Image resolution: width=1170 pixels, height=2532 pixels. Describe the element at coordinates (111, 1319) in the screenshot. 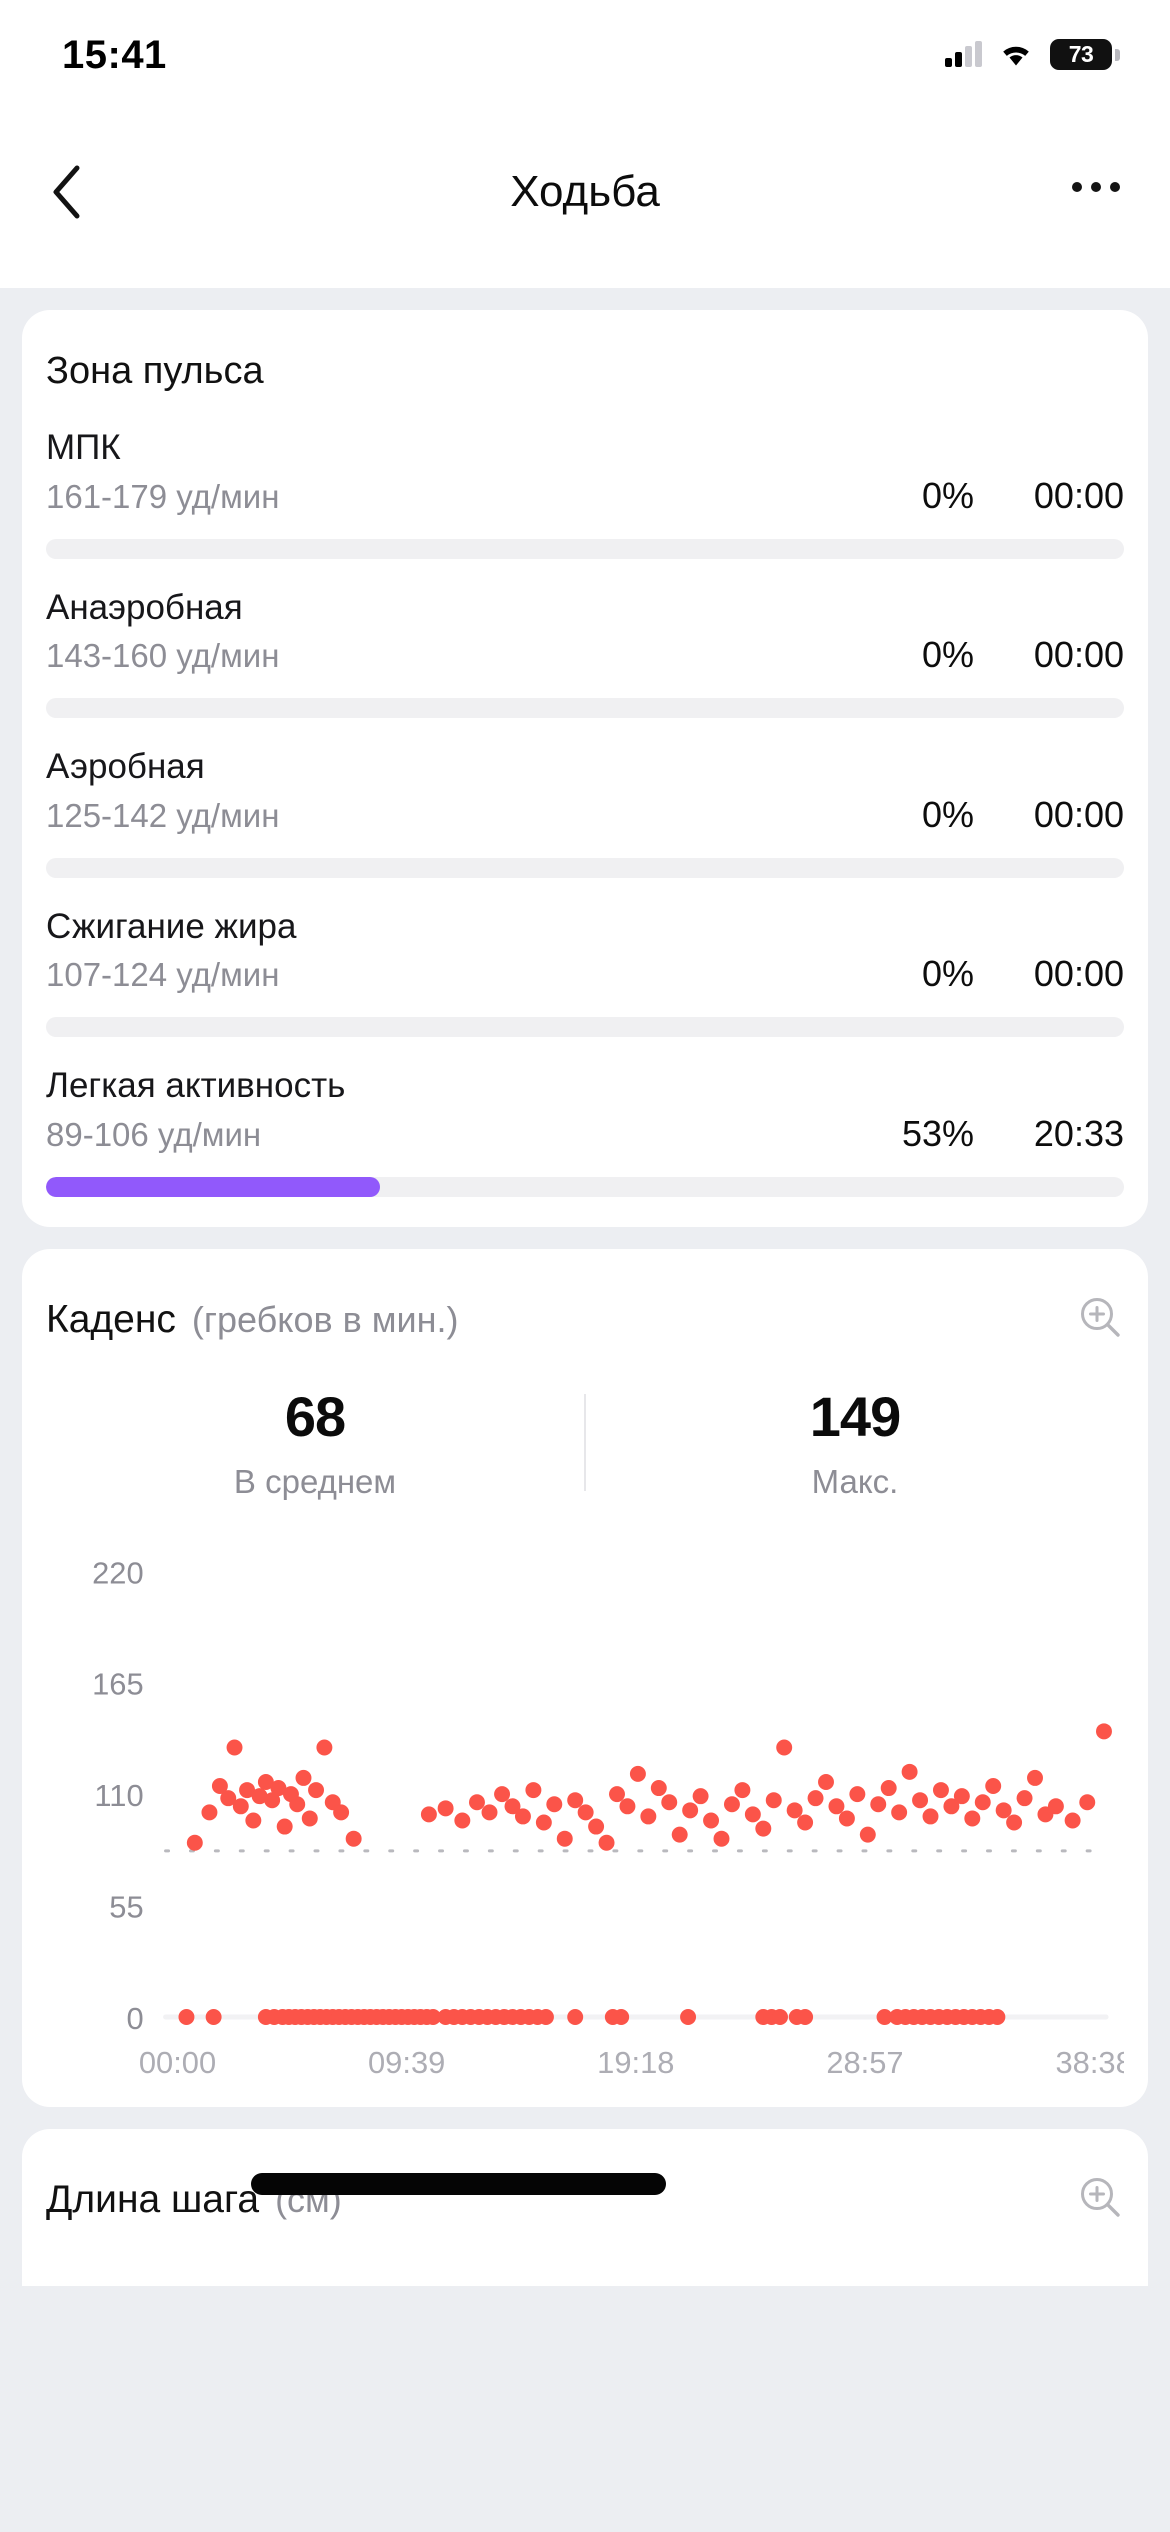

I see `cadence-title: Каденс` at that location.